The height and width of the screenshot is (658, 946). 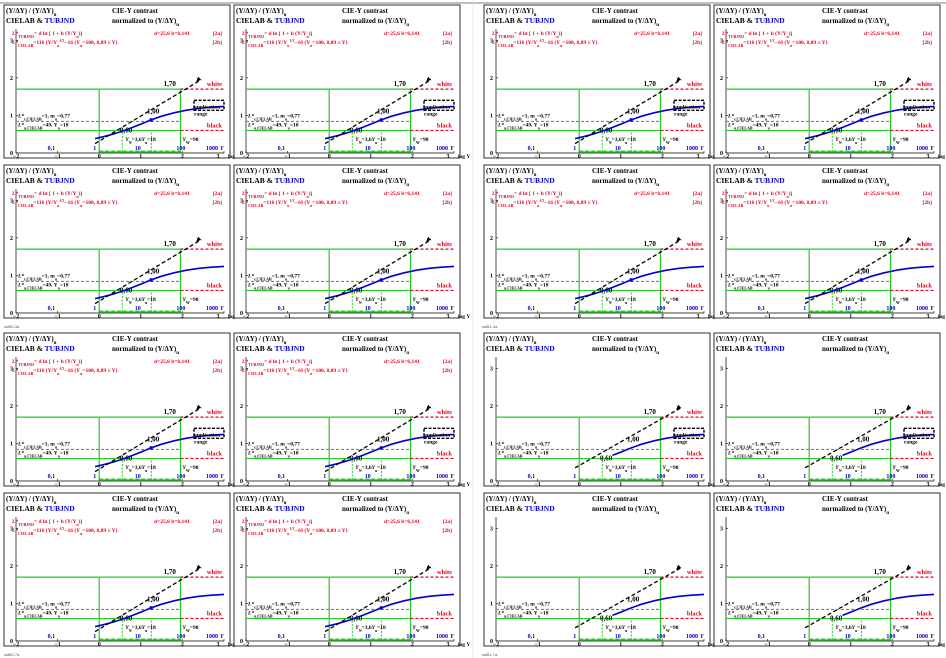 I want to click on equation-tag-2b: [2b], so click(x=218, y=43).